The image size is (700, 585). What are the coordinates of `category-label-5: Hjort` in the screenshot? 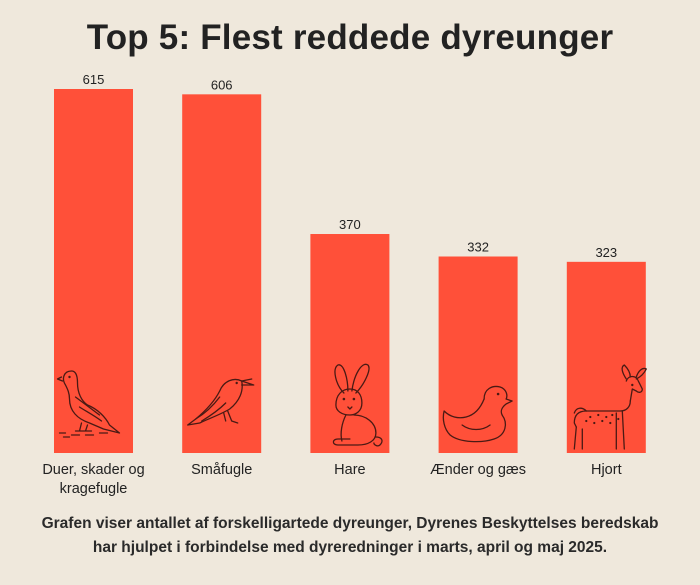 It's located at (606, 470).